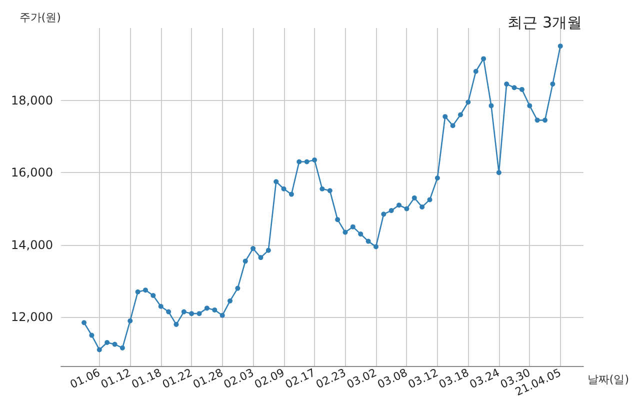  I want to click on x-tick-label: 01.22, so click(177, 379).